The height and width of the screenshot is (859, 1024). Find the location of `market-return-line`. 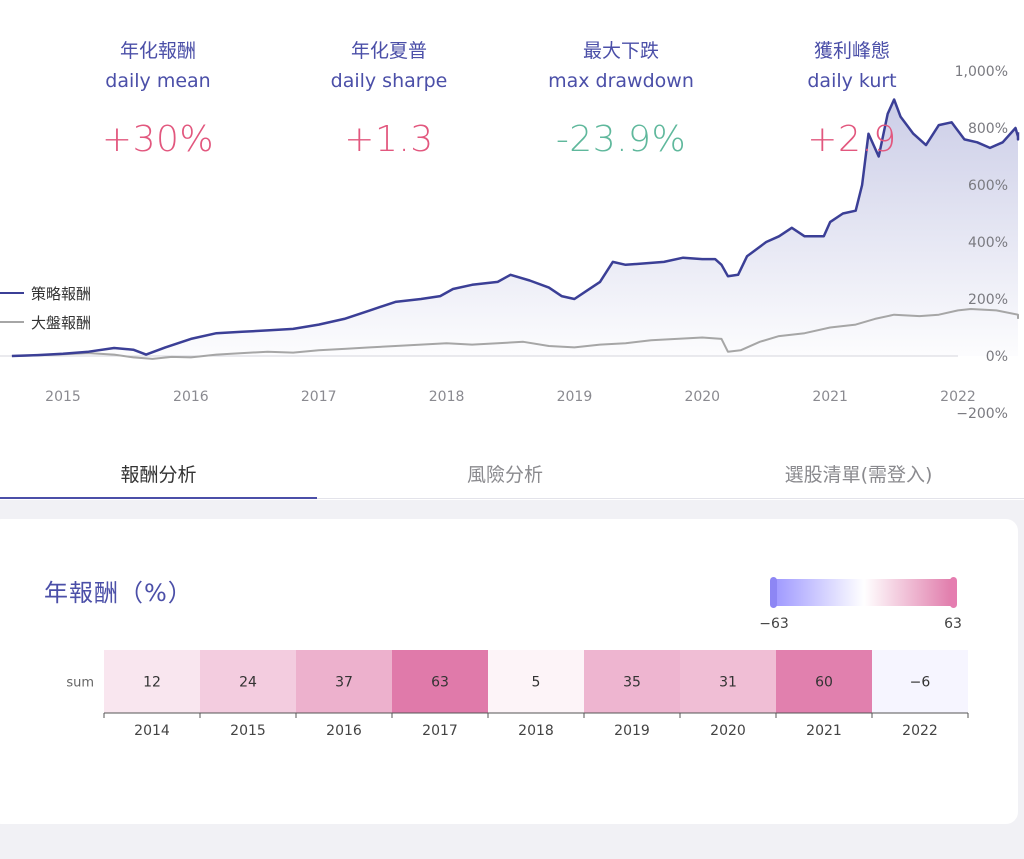

market-return-line is located at coordinates (515, 334).